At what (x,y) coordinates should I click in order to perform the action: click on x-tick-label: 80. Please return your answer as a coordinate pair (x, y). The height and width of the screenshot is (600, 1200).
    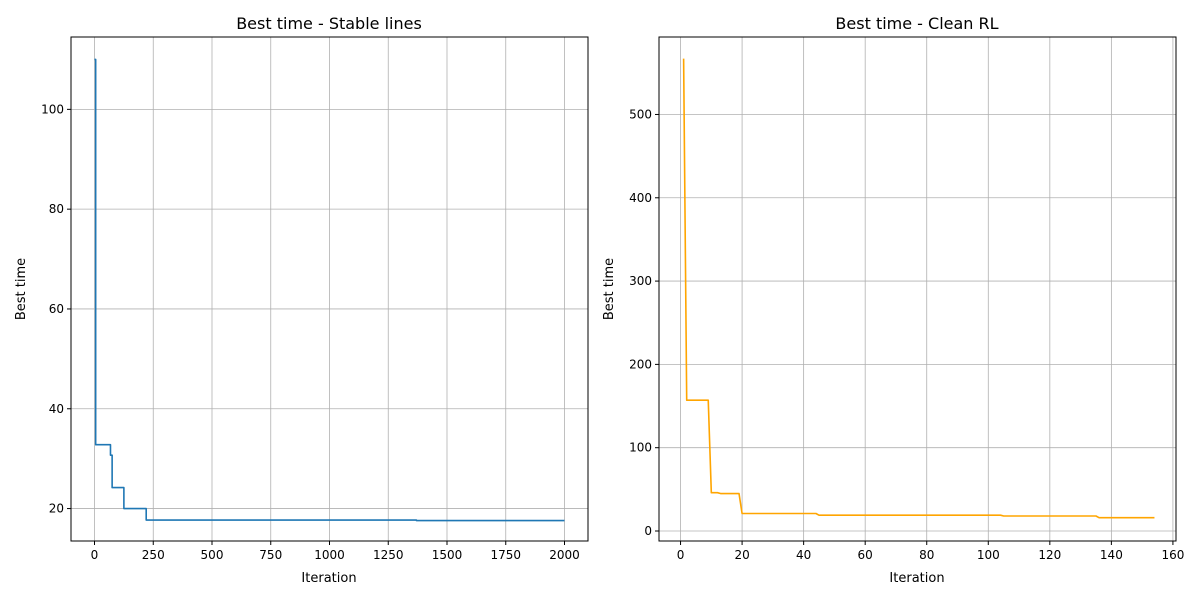
    Looking at the image, I should click on (926, 555).